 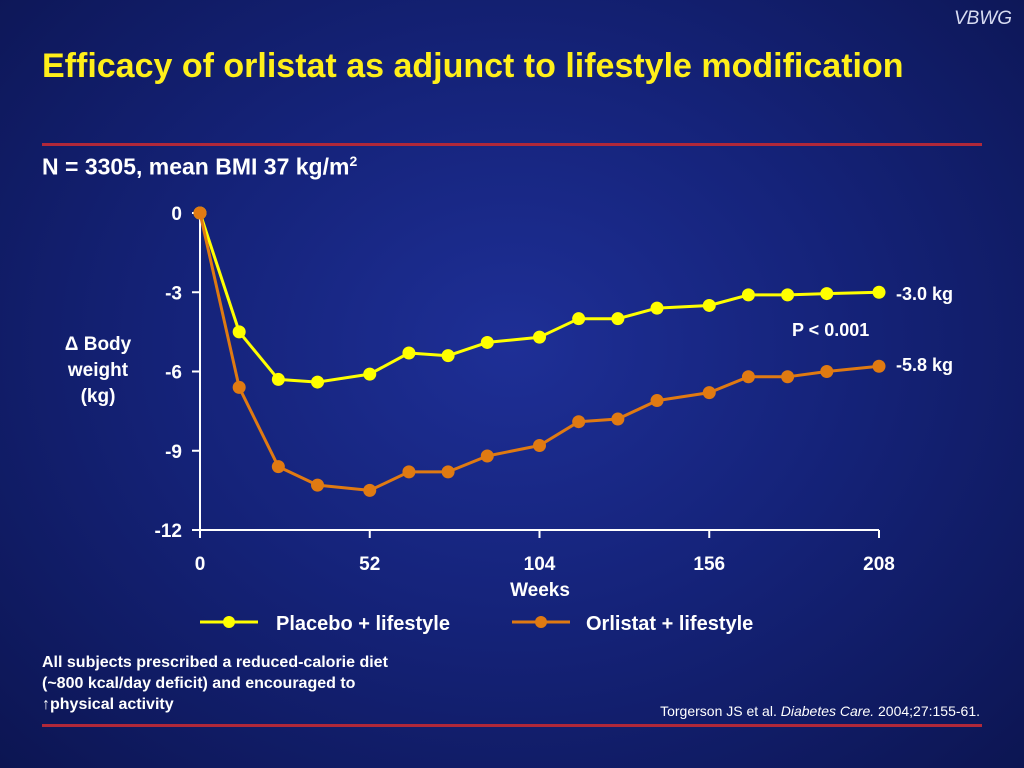 I want to click on series-line-placebo, so click(x=539, y=298).